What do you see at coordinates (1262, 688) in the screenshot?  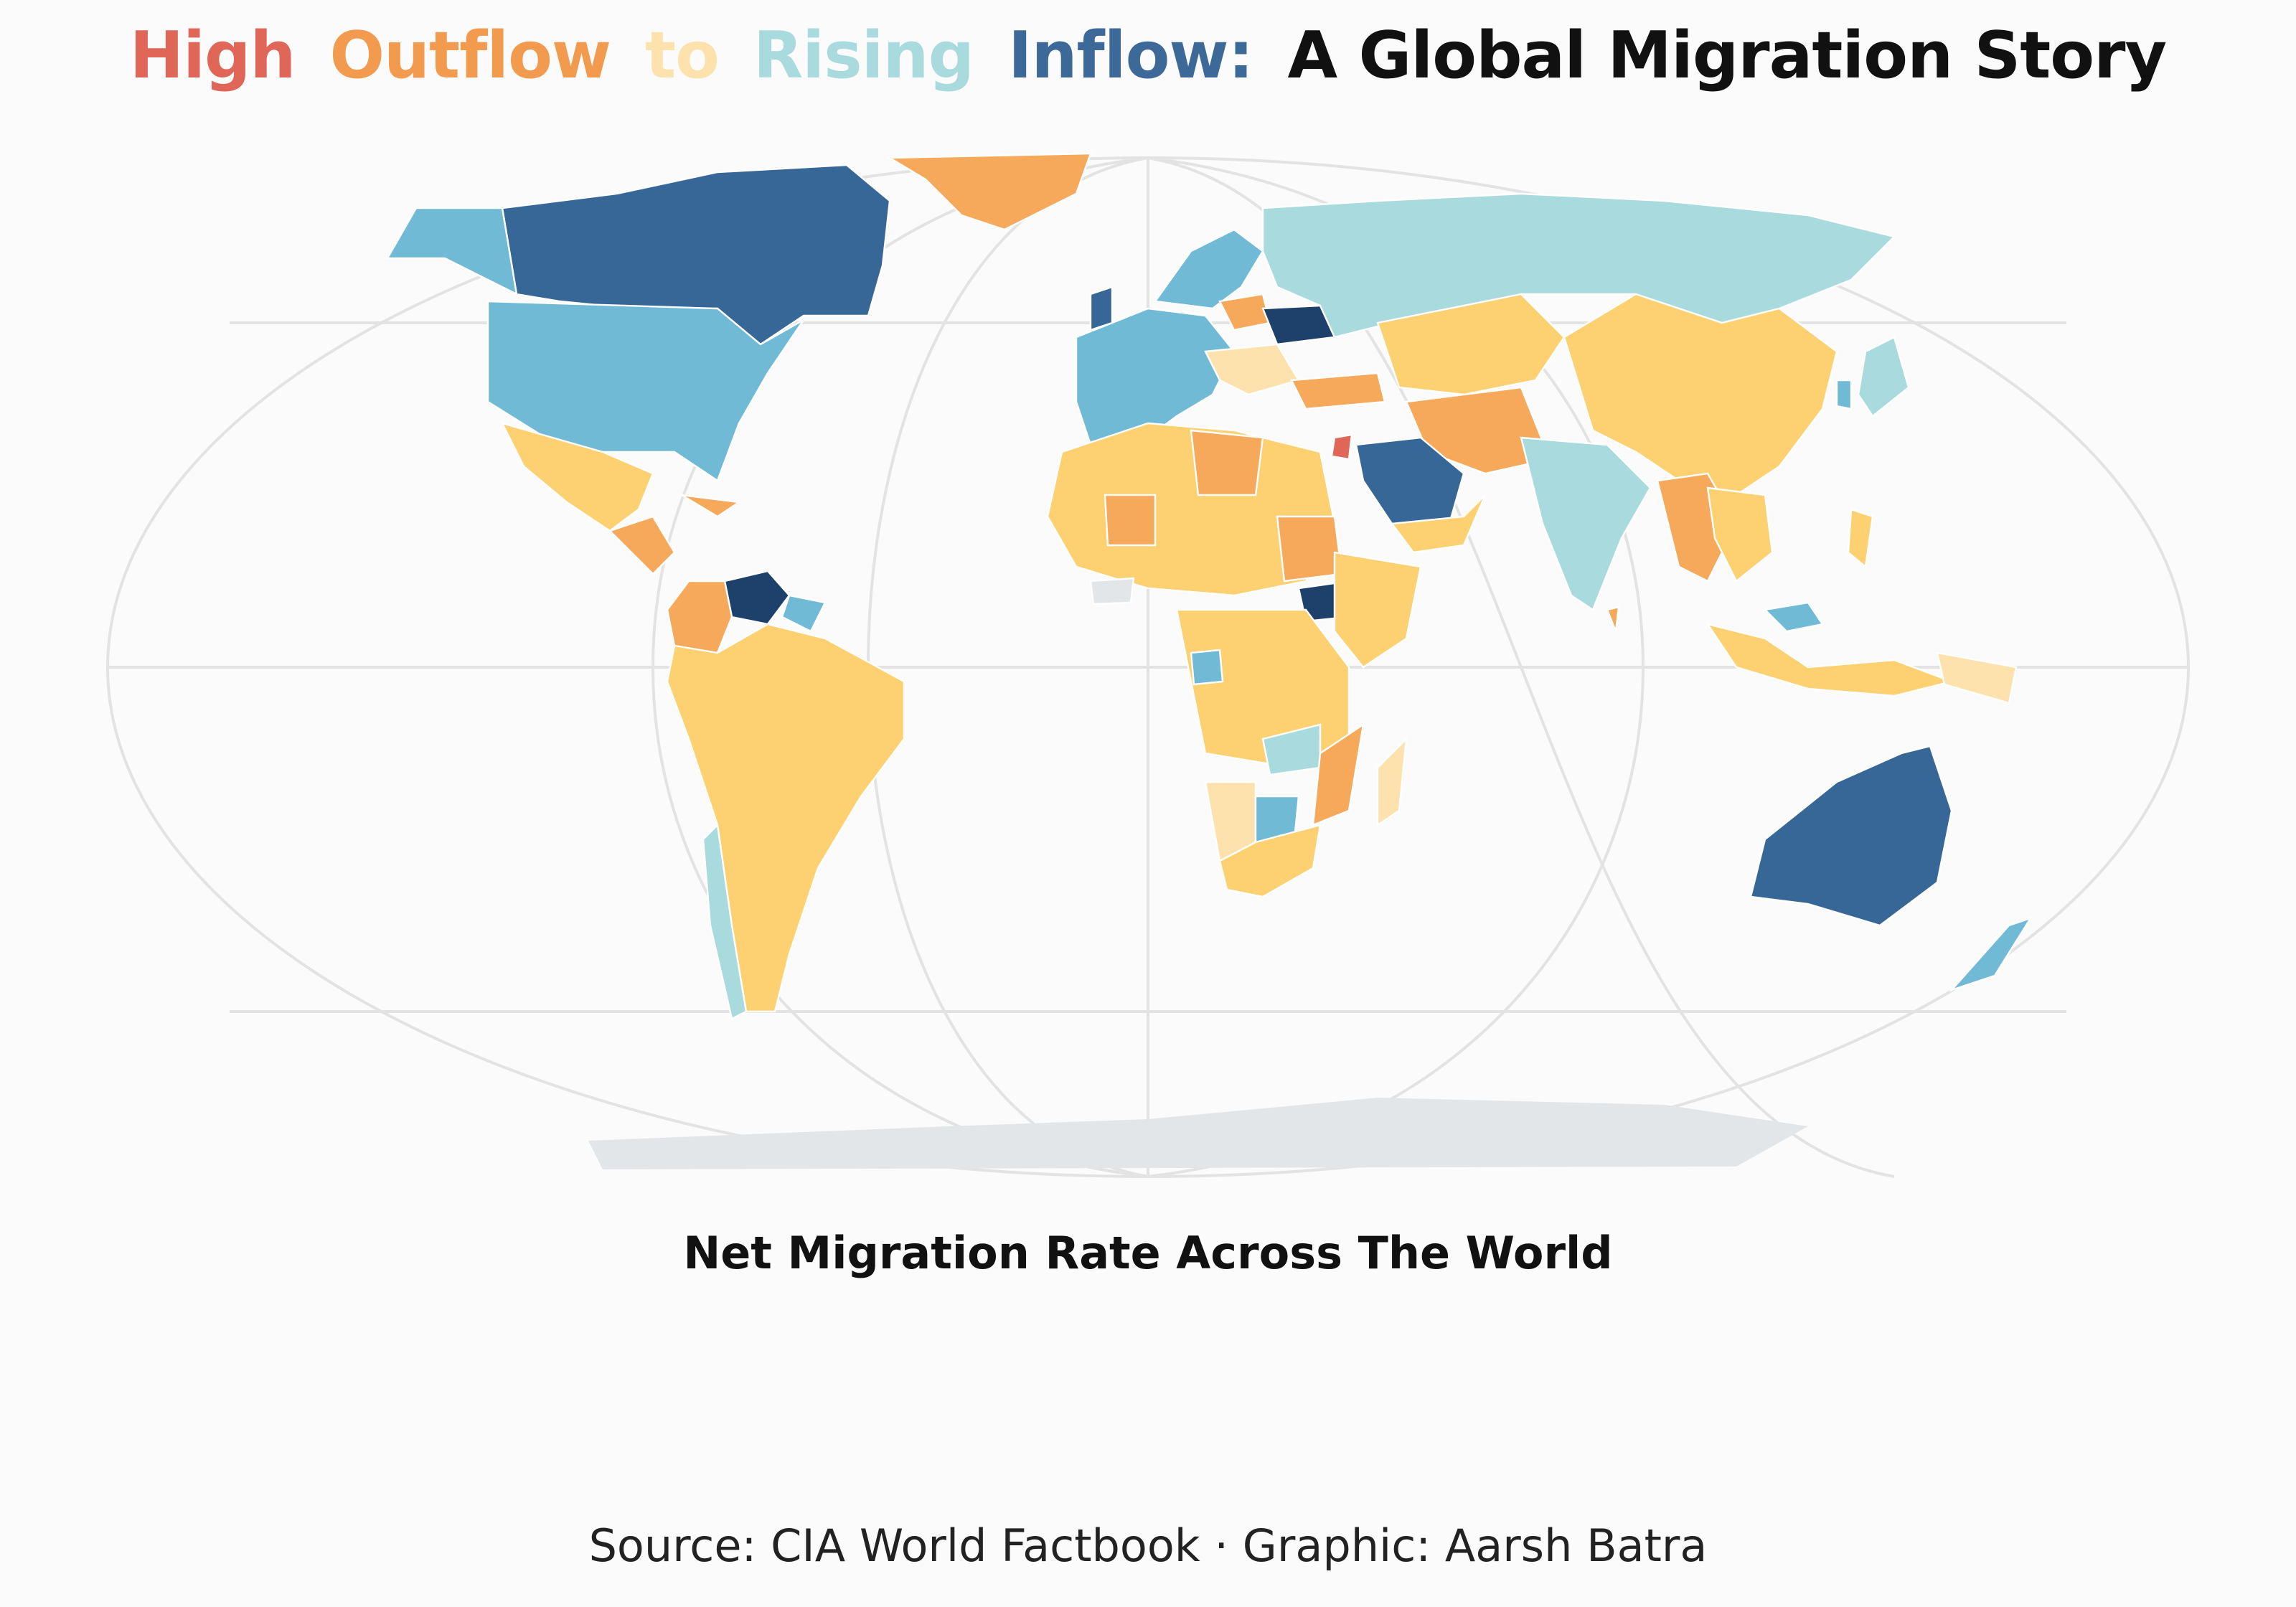 I see `central-africa` at bounding box center [1262, 688].